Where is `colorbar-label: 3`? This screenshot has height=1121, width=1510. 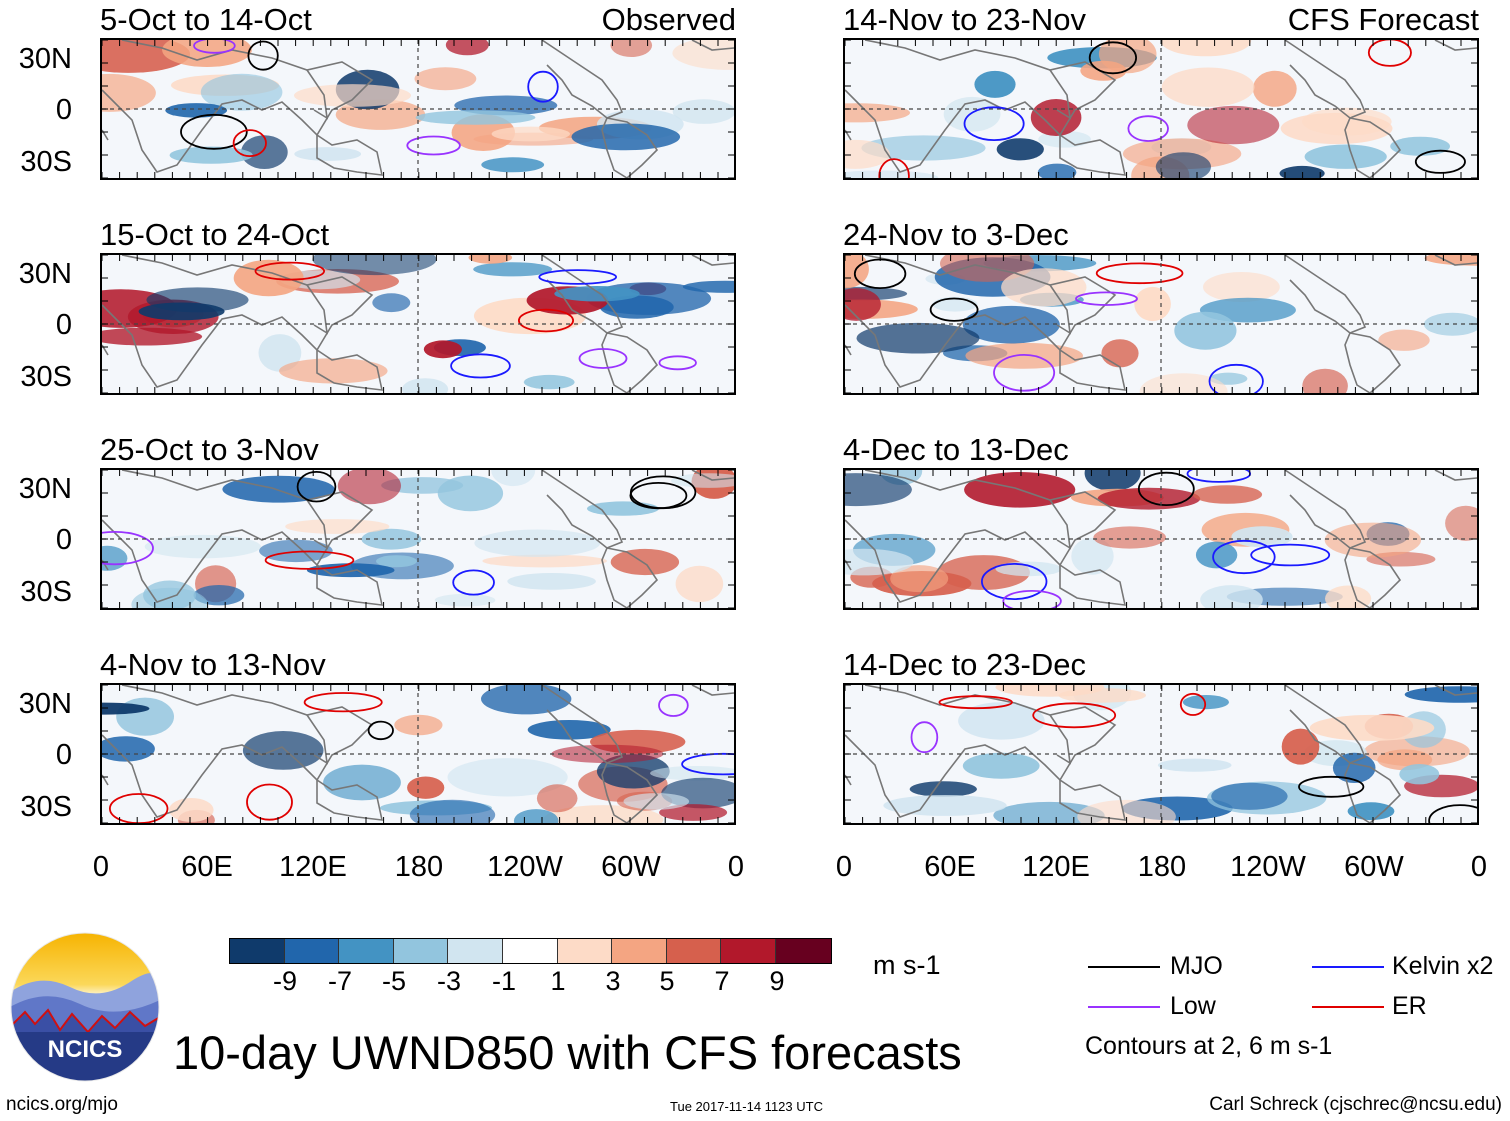
colorbar-label: 3 is located at coordinates (613, 981).